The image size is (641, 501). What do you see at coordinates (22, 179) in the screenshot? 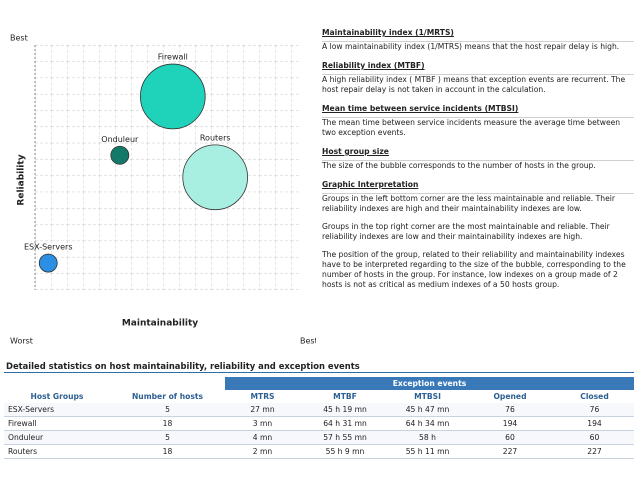
I see `y-axis-label: Reliability` at bounding box center [22, 179].